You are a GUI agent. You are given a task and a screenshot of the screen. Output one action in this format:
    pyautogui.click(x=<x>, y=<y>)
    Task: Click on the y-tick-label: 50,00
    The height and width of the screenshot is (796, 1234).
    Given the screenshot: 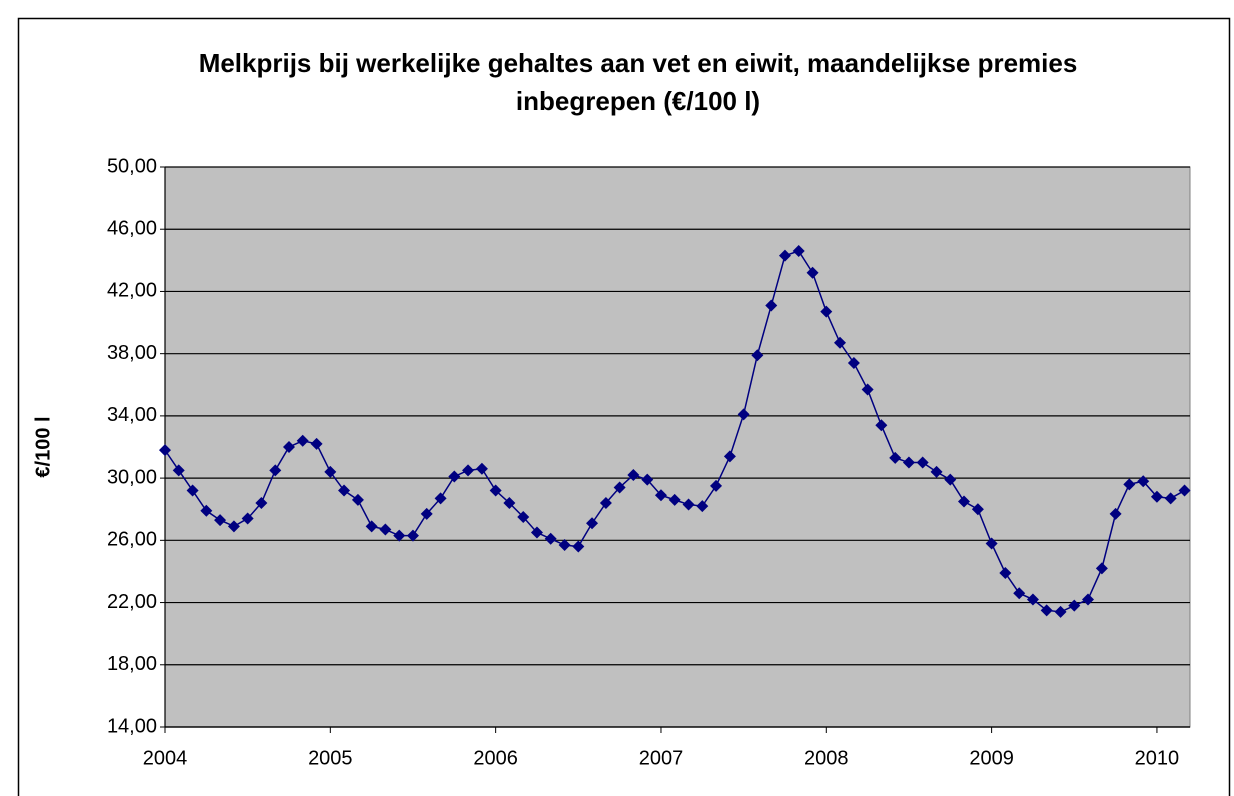 What is the action you would take?
    pyautogui.click(x=132, y=166)
    